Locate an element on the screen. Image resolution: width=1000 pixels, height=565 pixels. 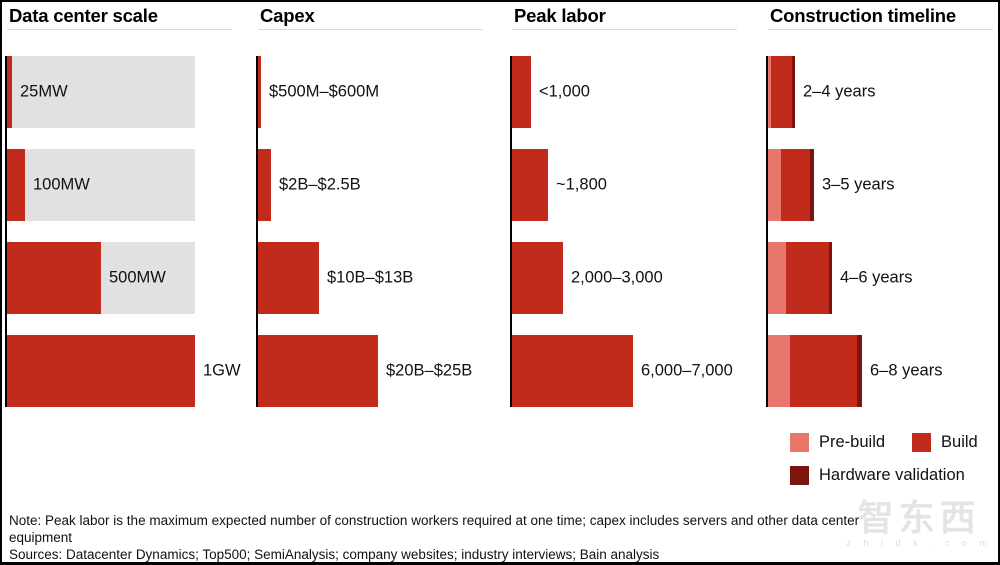
panel-title: Data center scale is located at coordinates (83, 15).